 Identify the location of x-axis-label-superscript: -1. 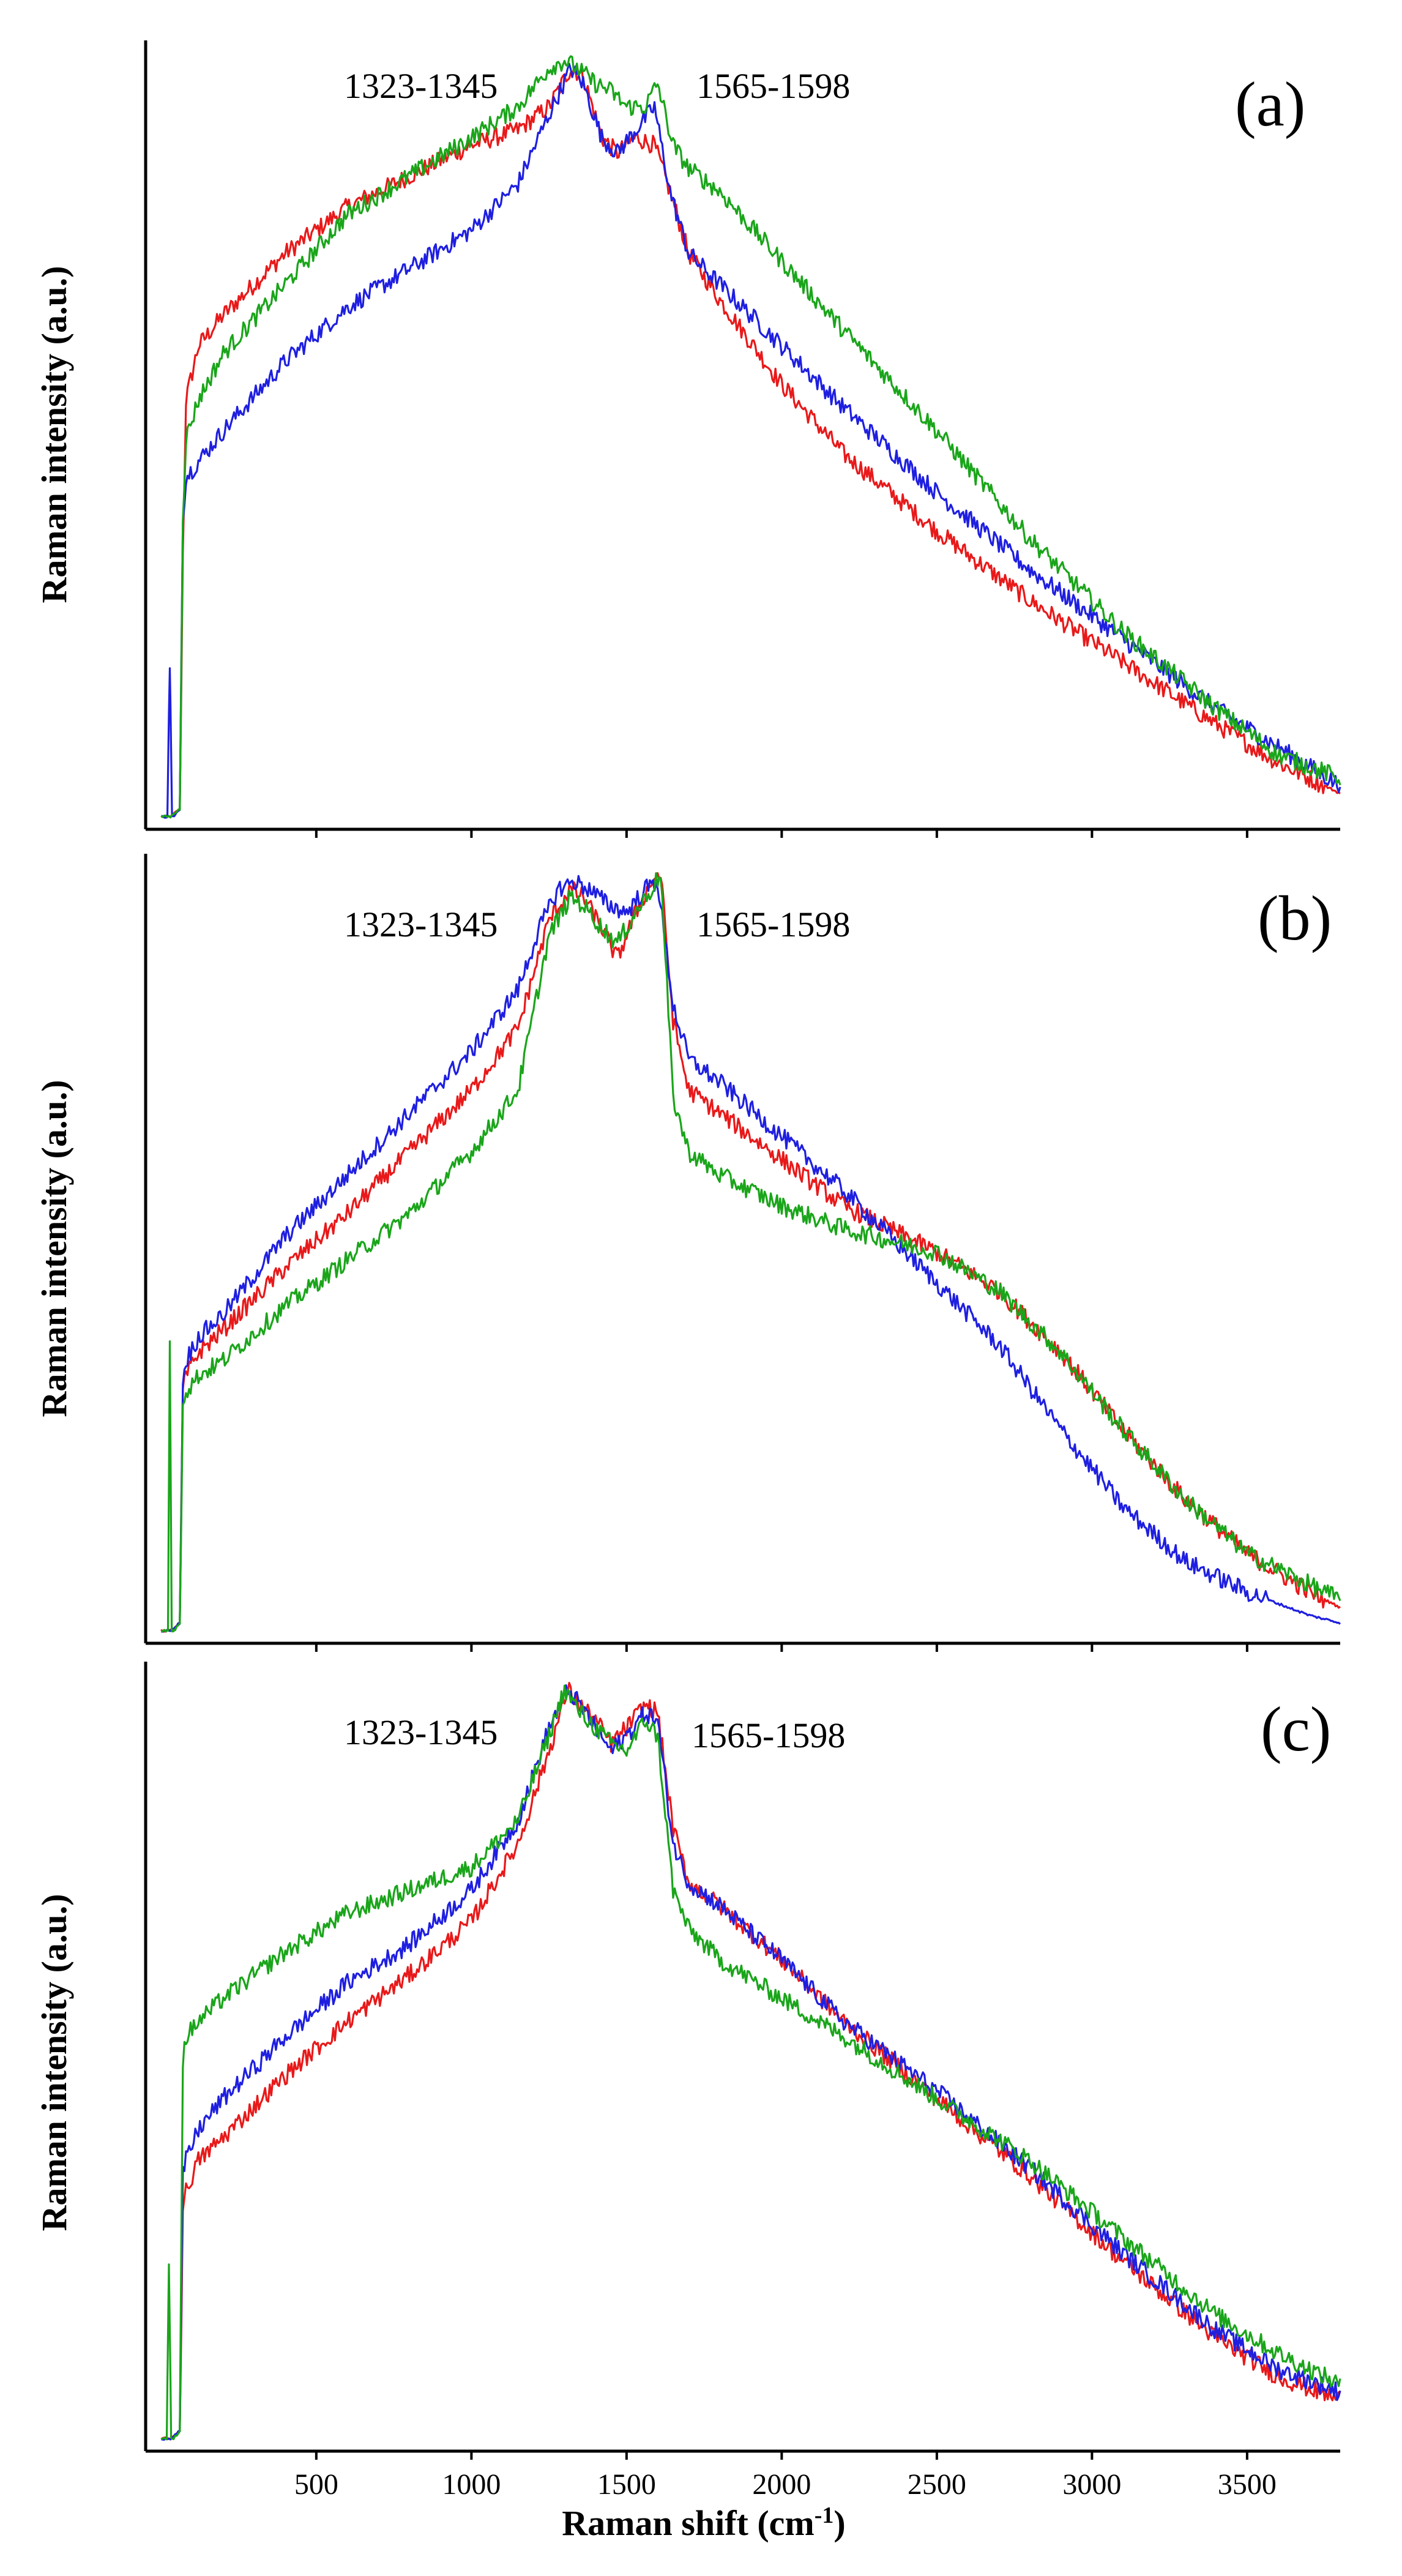
(824, 2515).